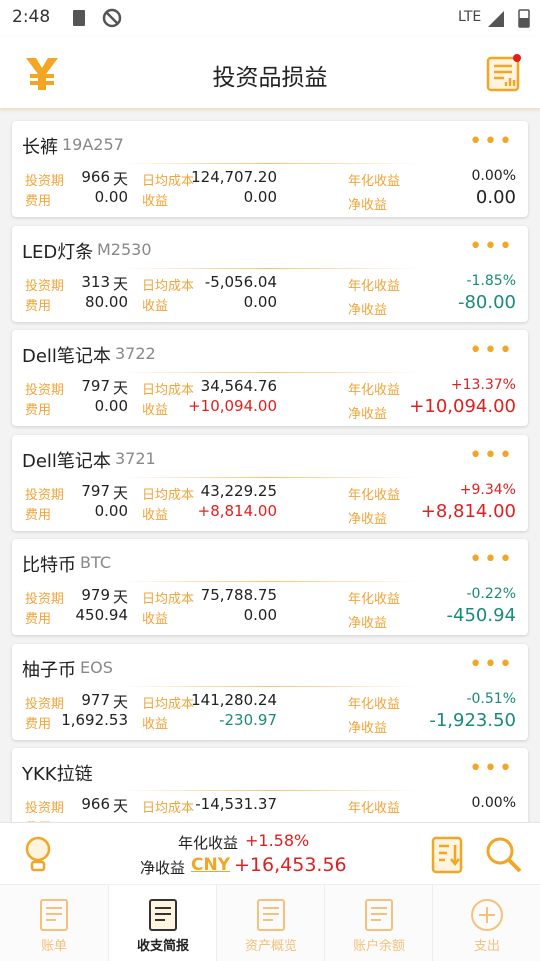 The image size is (540, 961). I want to click on label: 净收益, so click(368, 623).